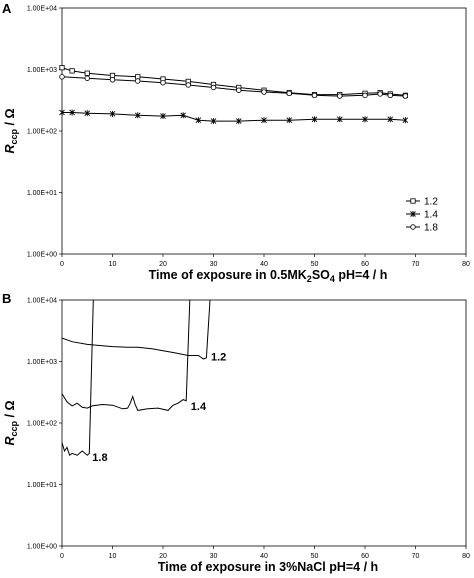 The width and height of the screenshot is (474, 578). I want to click on legend-marker-1.8, so click(413, 227).